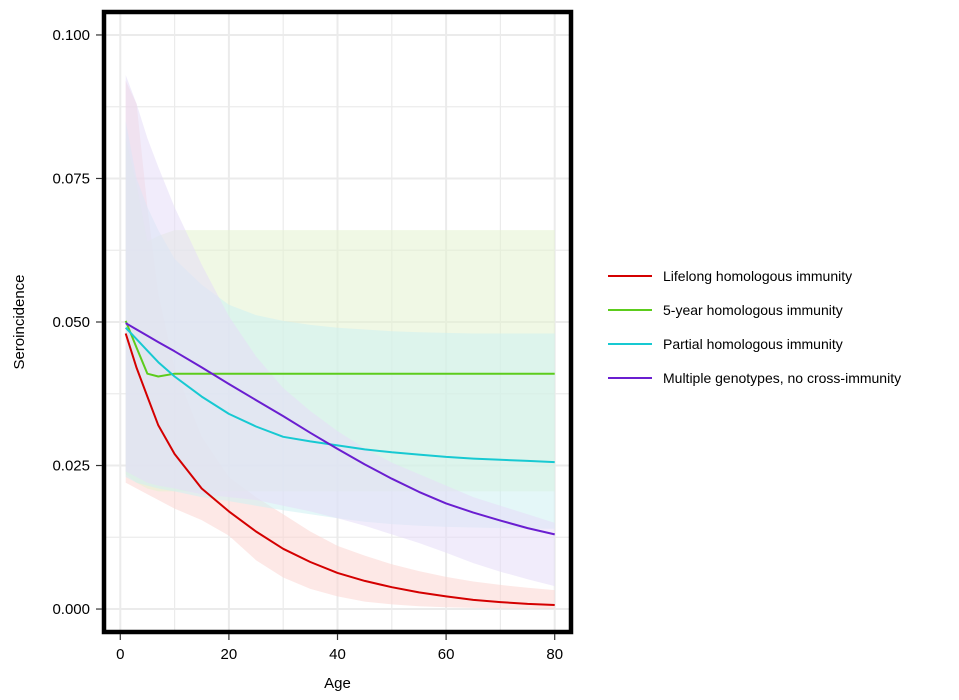  Describe the element at coordinates (71, 35) in the screenshot. I see `y-tick-label: 0.100` at that location.